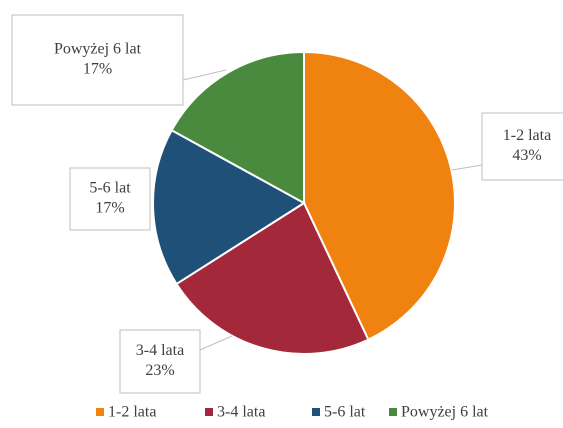 This screenshot has width=563, height=428. I want to click on legend-label: 3-4 lata, so click(241, 412).